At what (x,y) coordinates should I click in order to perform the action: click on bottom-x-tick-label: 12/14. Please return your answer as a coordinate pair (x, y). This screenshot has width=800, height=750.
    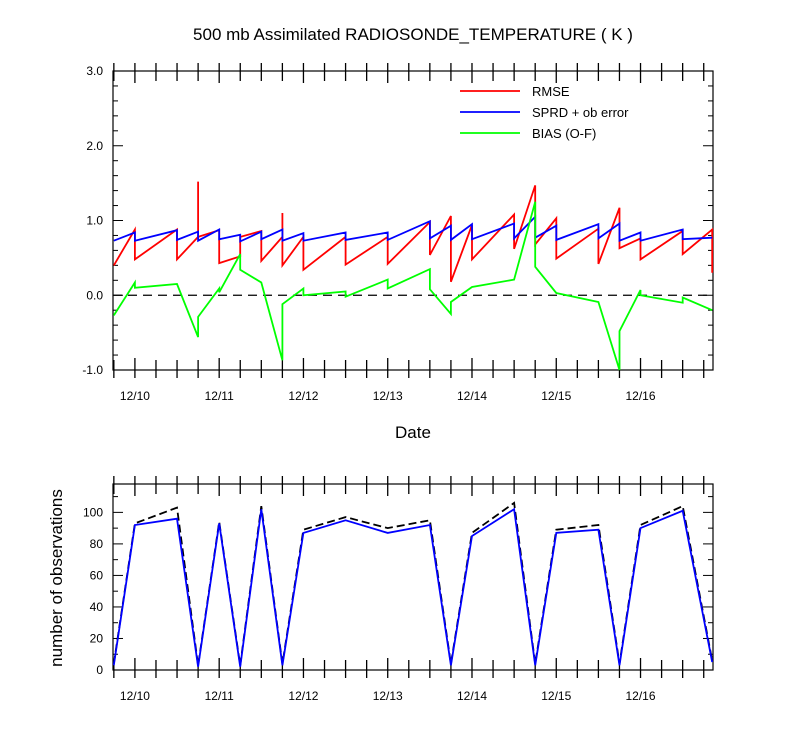
    Looking at the image, I should click on (472, 696).